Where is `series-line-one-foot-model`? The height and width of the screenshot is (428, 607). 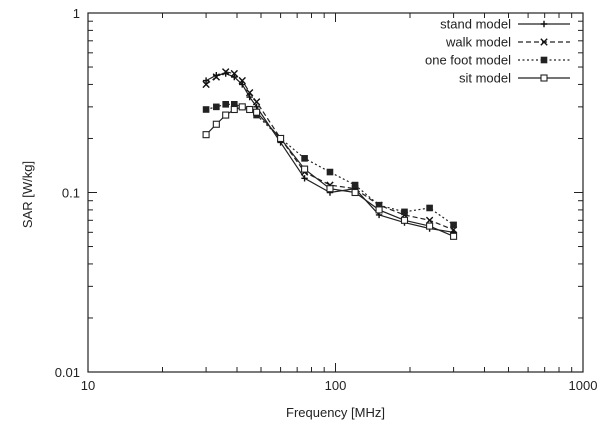 series-line-one-foot-model is located at coordinates (329, 164).